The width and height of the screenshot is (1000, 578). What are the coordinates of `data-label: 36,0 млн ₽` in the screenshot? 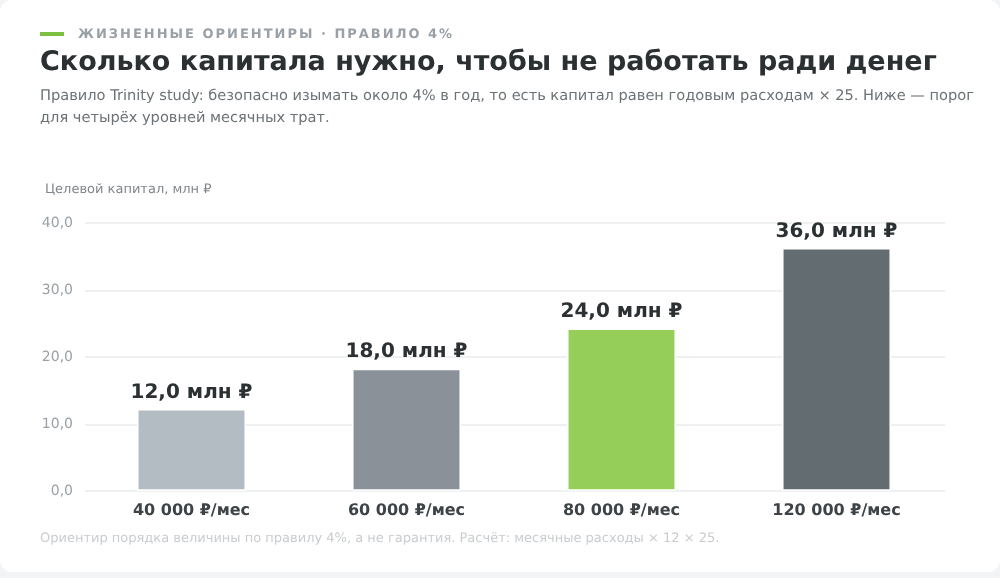 It's located at (836, 231).